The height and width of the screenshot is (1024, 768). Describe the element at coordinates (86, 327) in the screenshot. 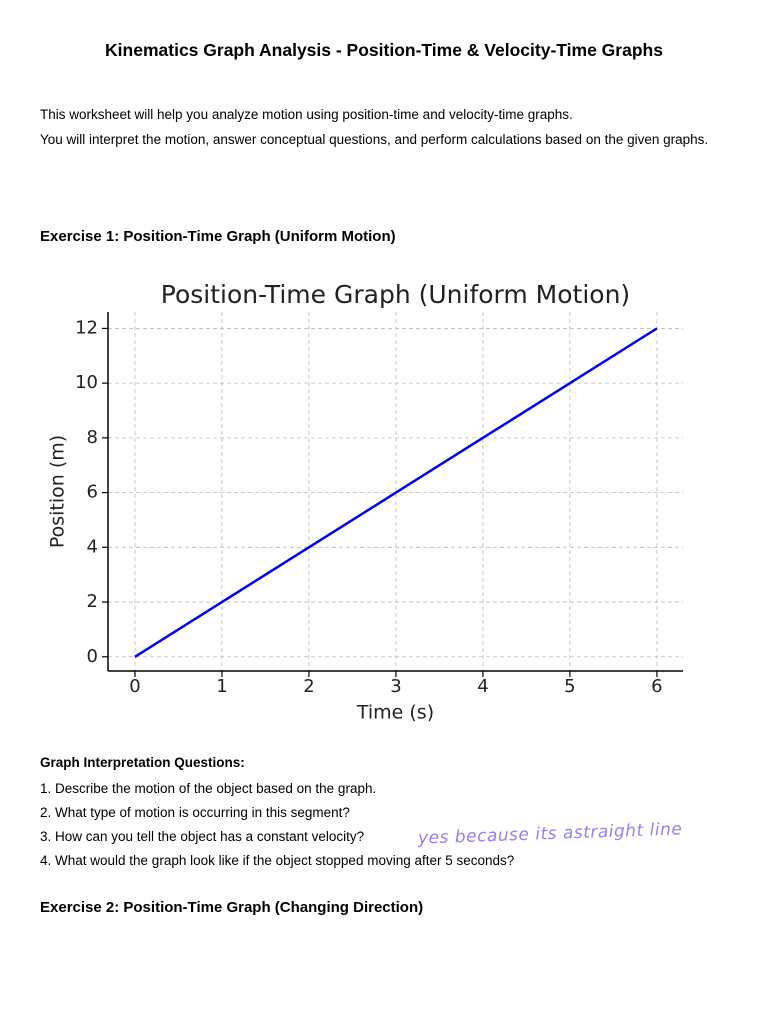

I see `y-tick-label: 12` at that location.